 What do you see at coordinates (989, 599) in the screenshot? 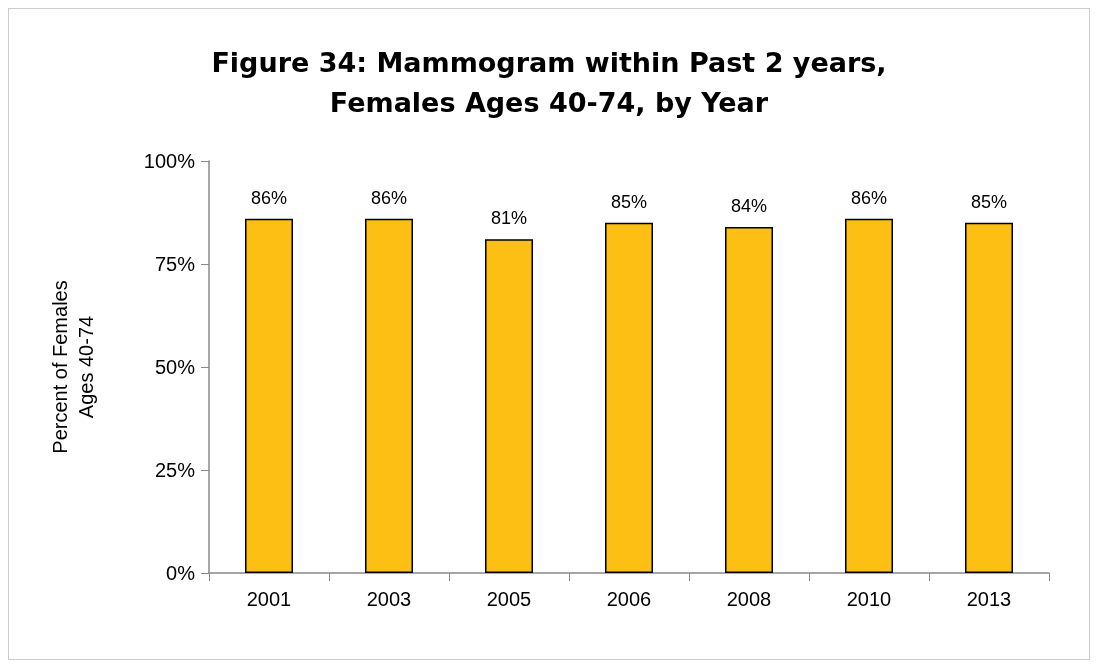
I see `x-tick-label: 2013` at bounding box center [989, 599].